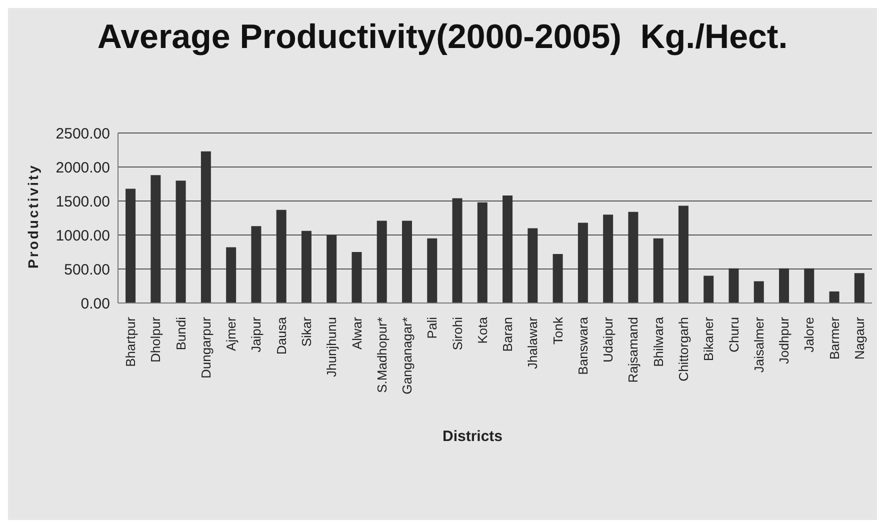 Image resolution: width=885 pixels, height=528 pixels. What do you see at coordinates (482, 330) in the screenshot?
I see `x-tick-label: Kota` at bounding box center [482, 330].